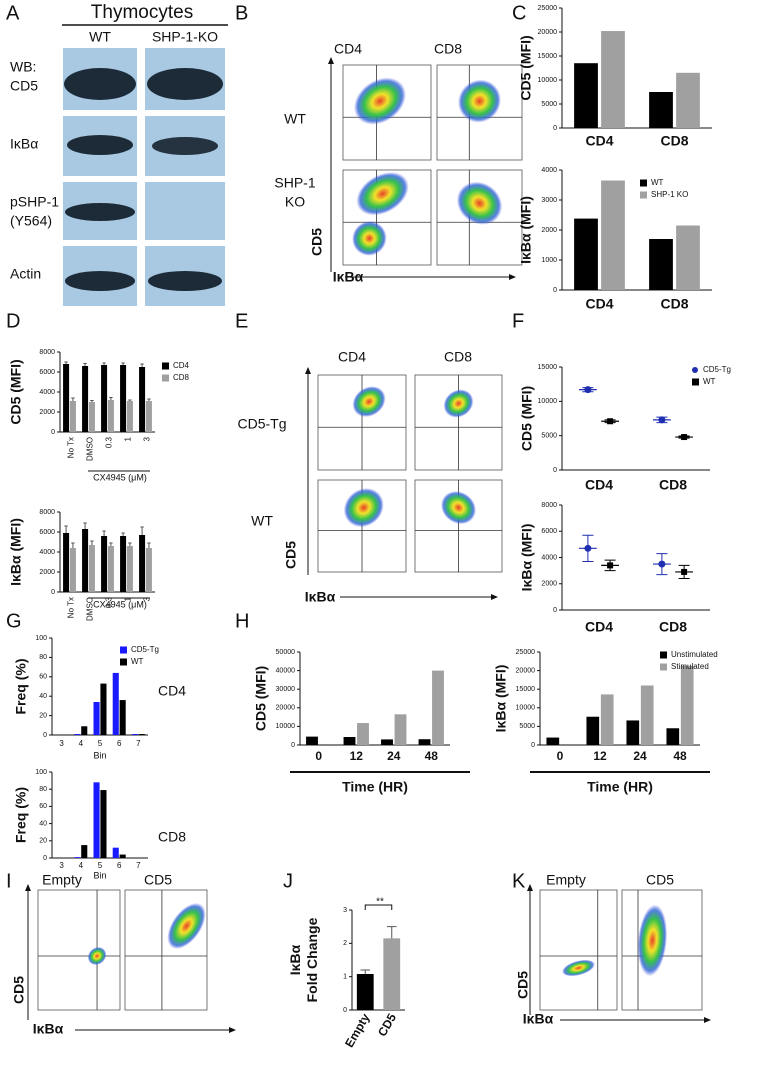 This screenshot has height=1077, width=763. What do you see at coordinates (286, 670) in the screenshot?
I see `y-tick-label: 40000` at bounding box center [286, 670].